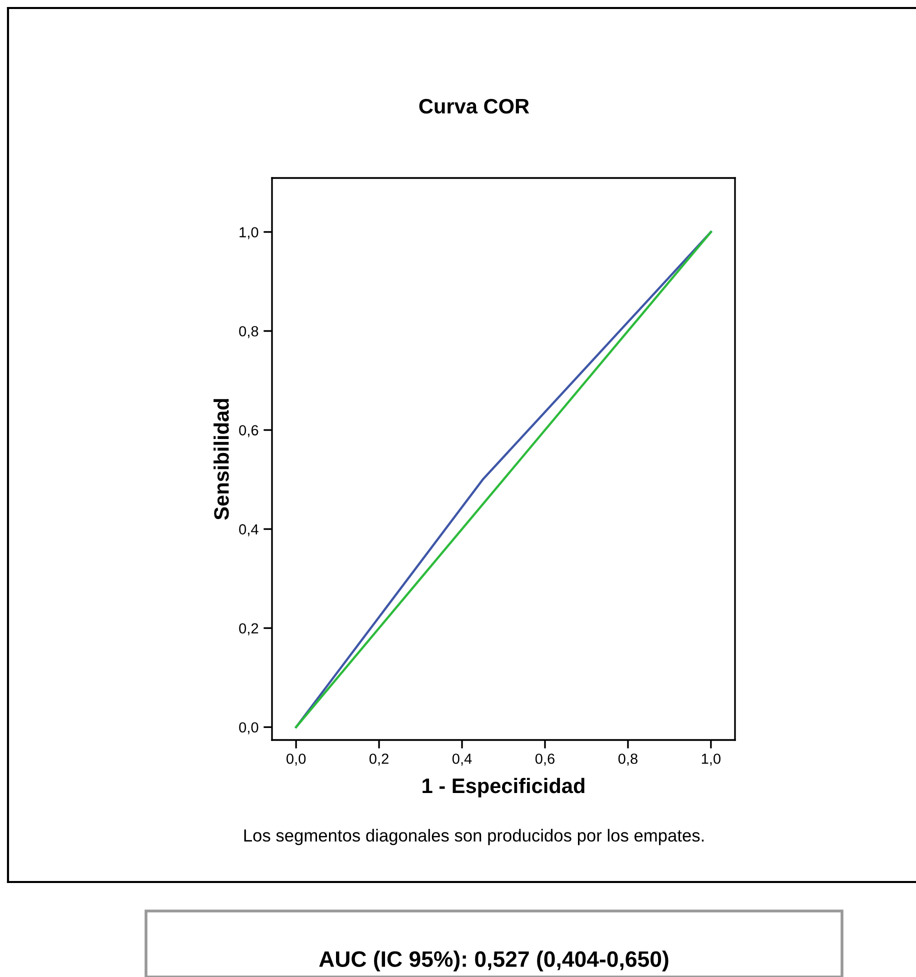  Describe the element at coordinates (296, 760) in the screenshot. I see `x-tick-label: 0,0` at that location.